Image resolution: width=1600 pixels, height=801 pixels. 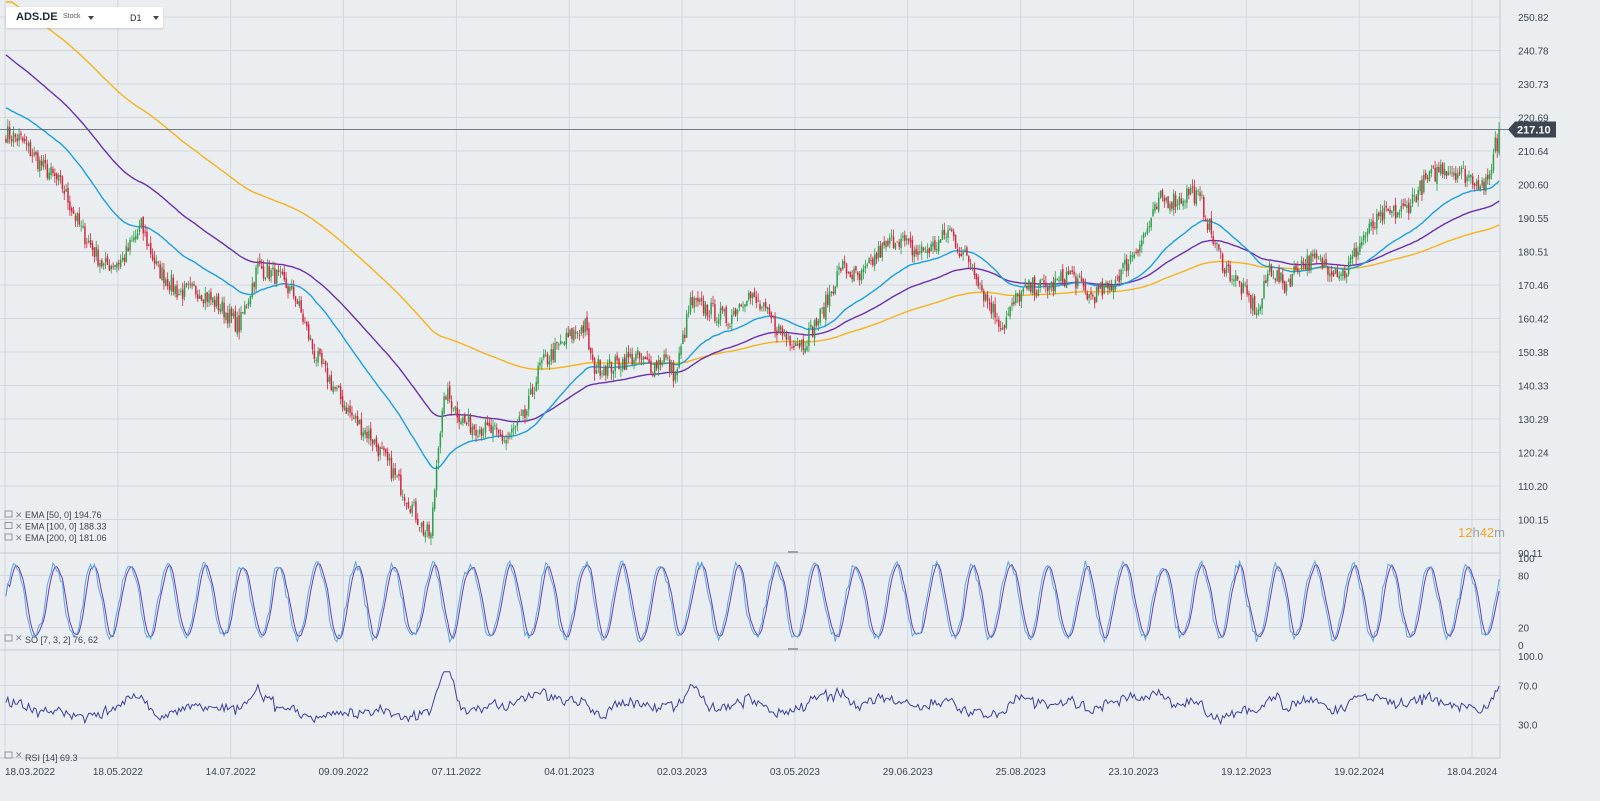 What do you see at coordinates (1021, 772) in the screenshot?
I see `x-tick-label: 25.08.2023` at bounding box center [1021, 772].